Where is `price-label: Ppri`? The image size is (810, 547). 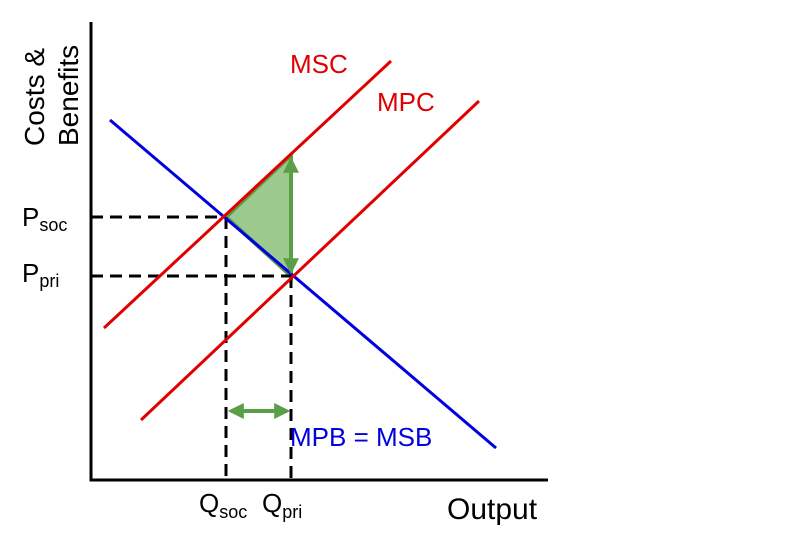
price-label: Ppri is located at coordinates (40, 274).